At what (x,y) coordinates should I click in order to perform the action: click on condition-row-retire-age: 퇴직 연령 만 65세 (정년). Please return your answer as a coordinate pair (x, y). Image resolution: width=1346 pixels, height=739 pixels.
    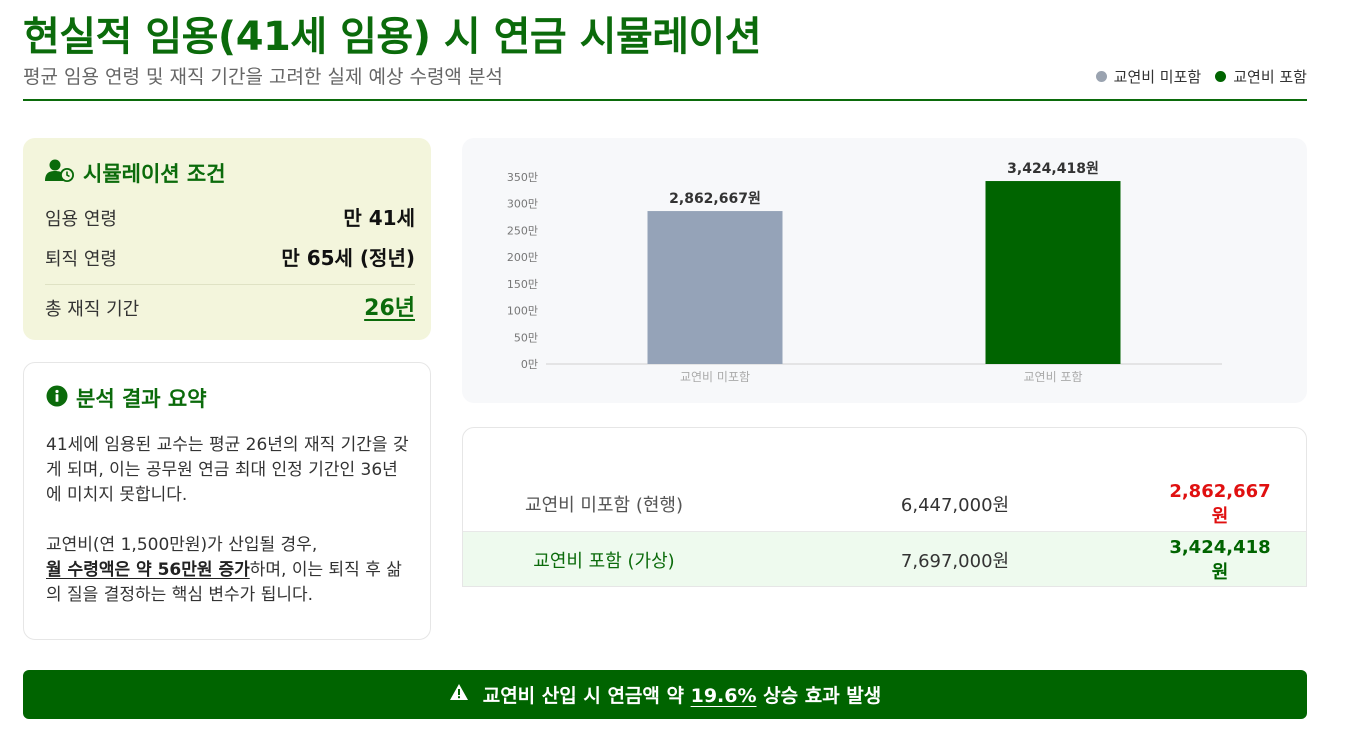
    Looking at the image, I should click on (230, 256).